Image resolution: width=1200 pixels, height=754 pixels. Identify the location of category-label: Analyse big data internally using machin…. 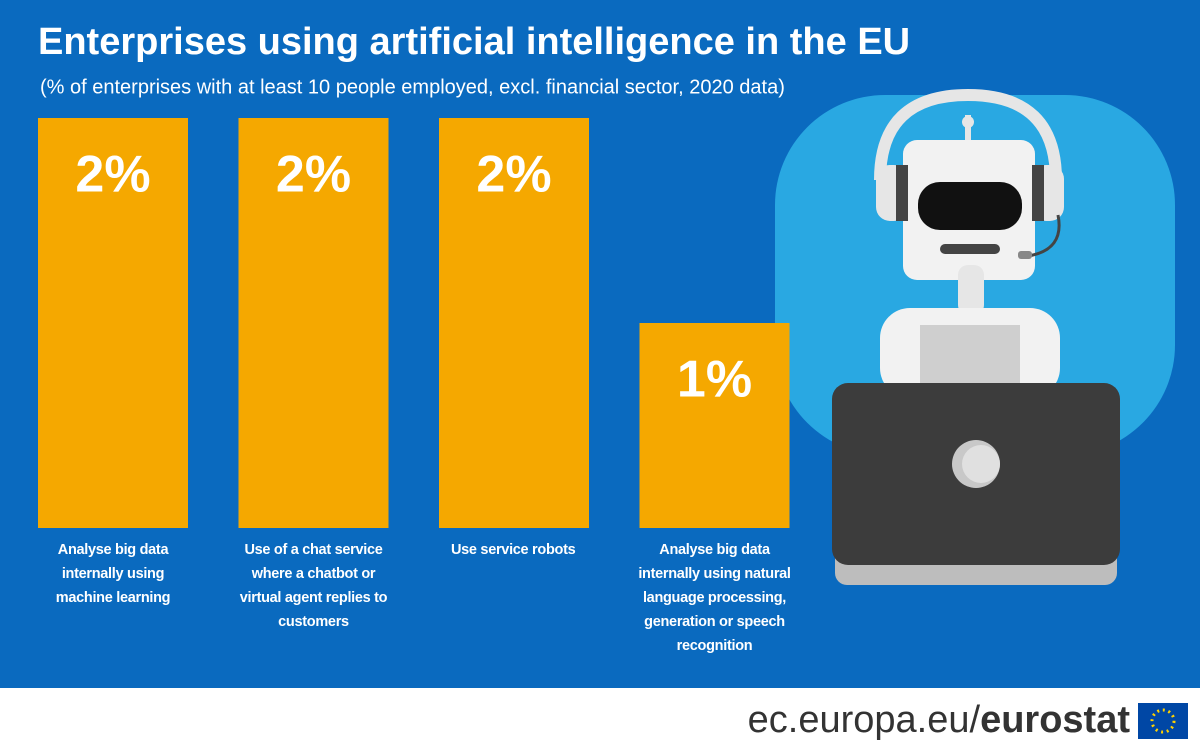
(113, 574).